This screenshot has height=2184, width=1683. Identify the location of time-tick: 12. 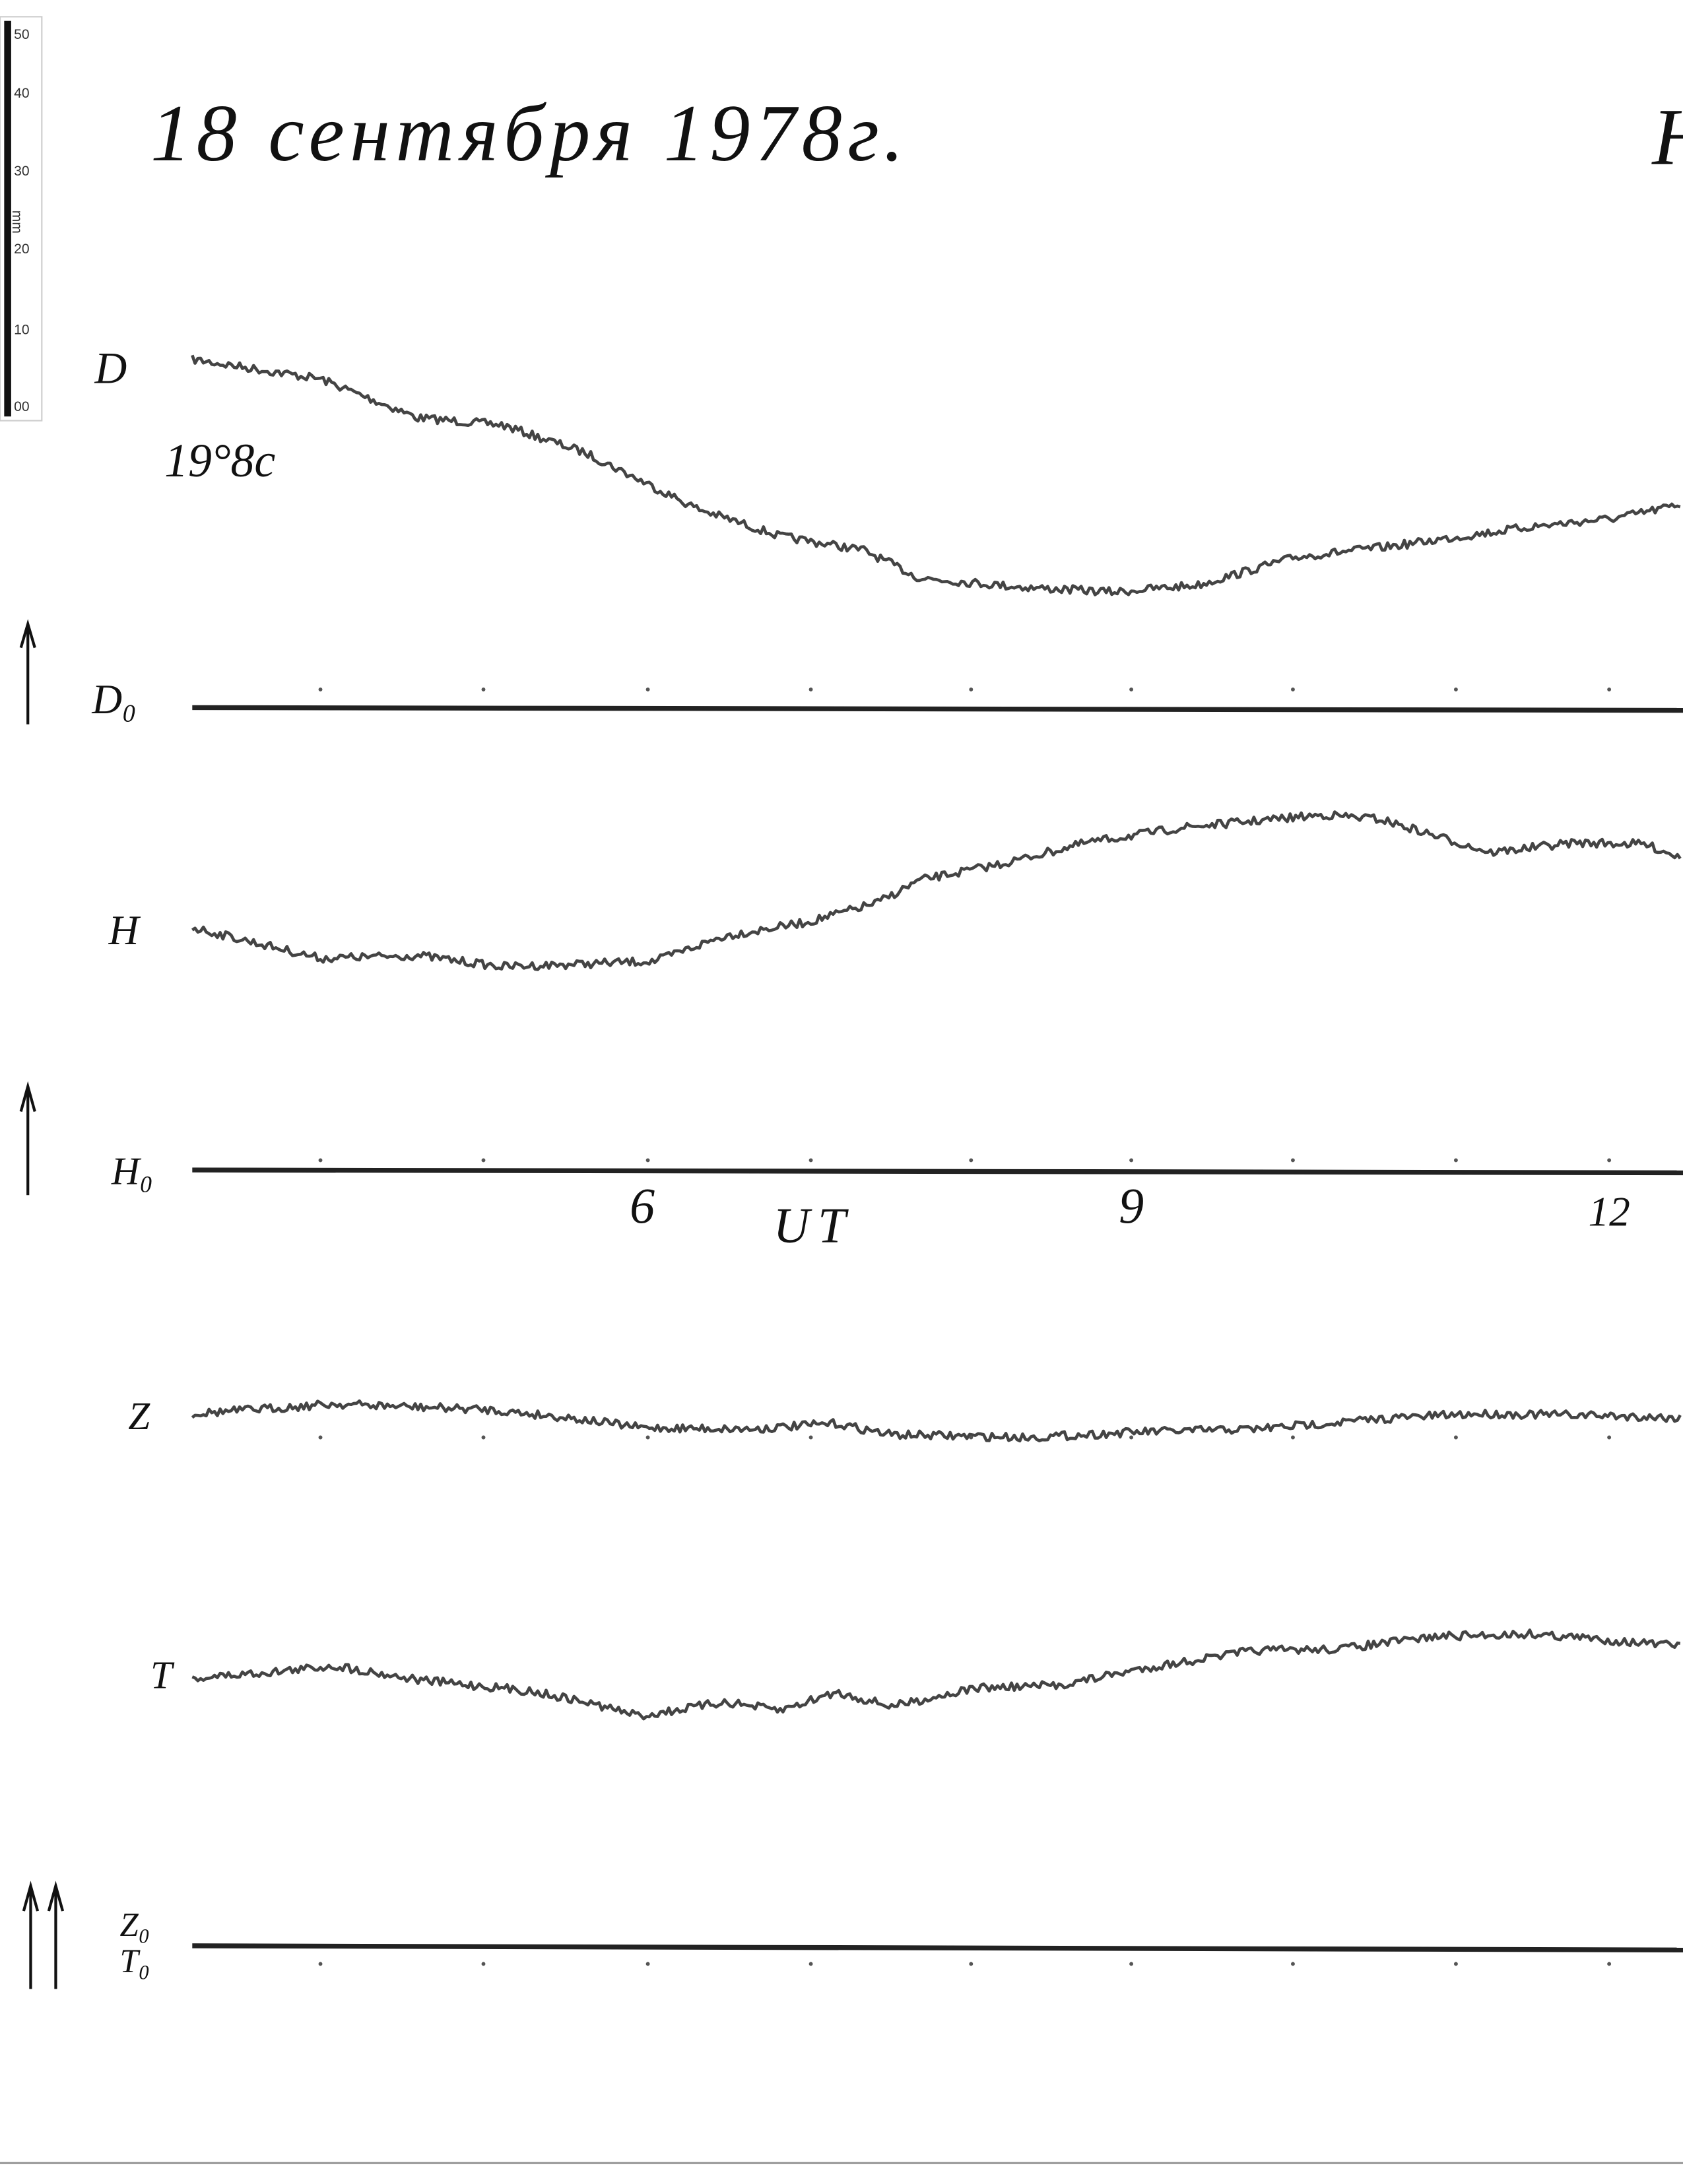
(1609, 1212).